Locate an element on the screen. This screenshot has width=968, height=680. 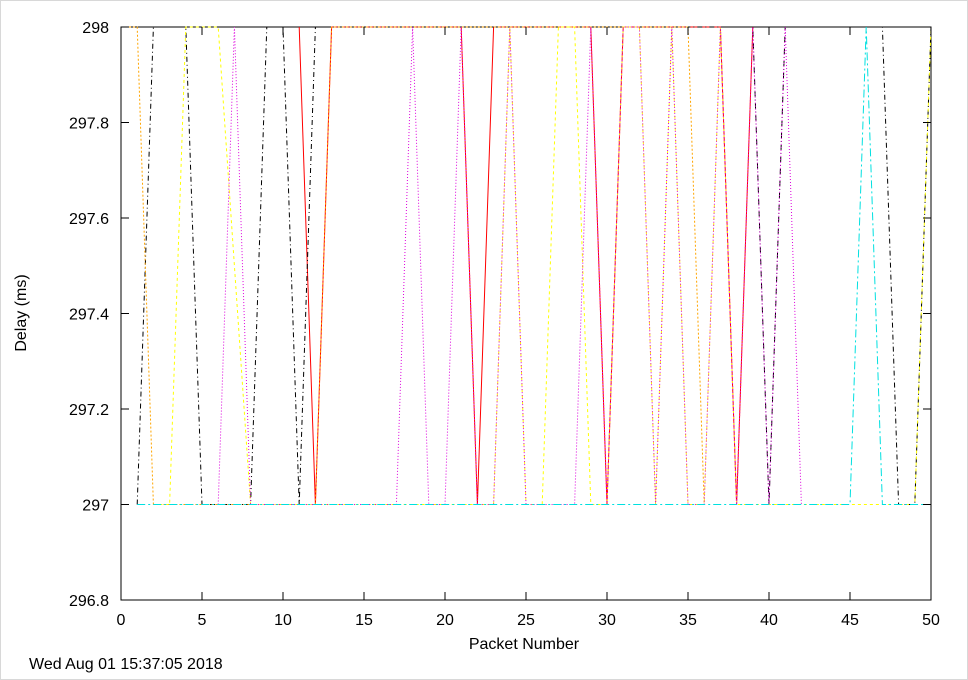
x-tick-label: 40 is located at coordinates (769, 620).